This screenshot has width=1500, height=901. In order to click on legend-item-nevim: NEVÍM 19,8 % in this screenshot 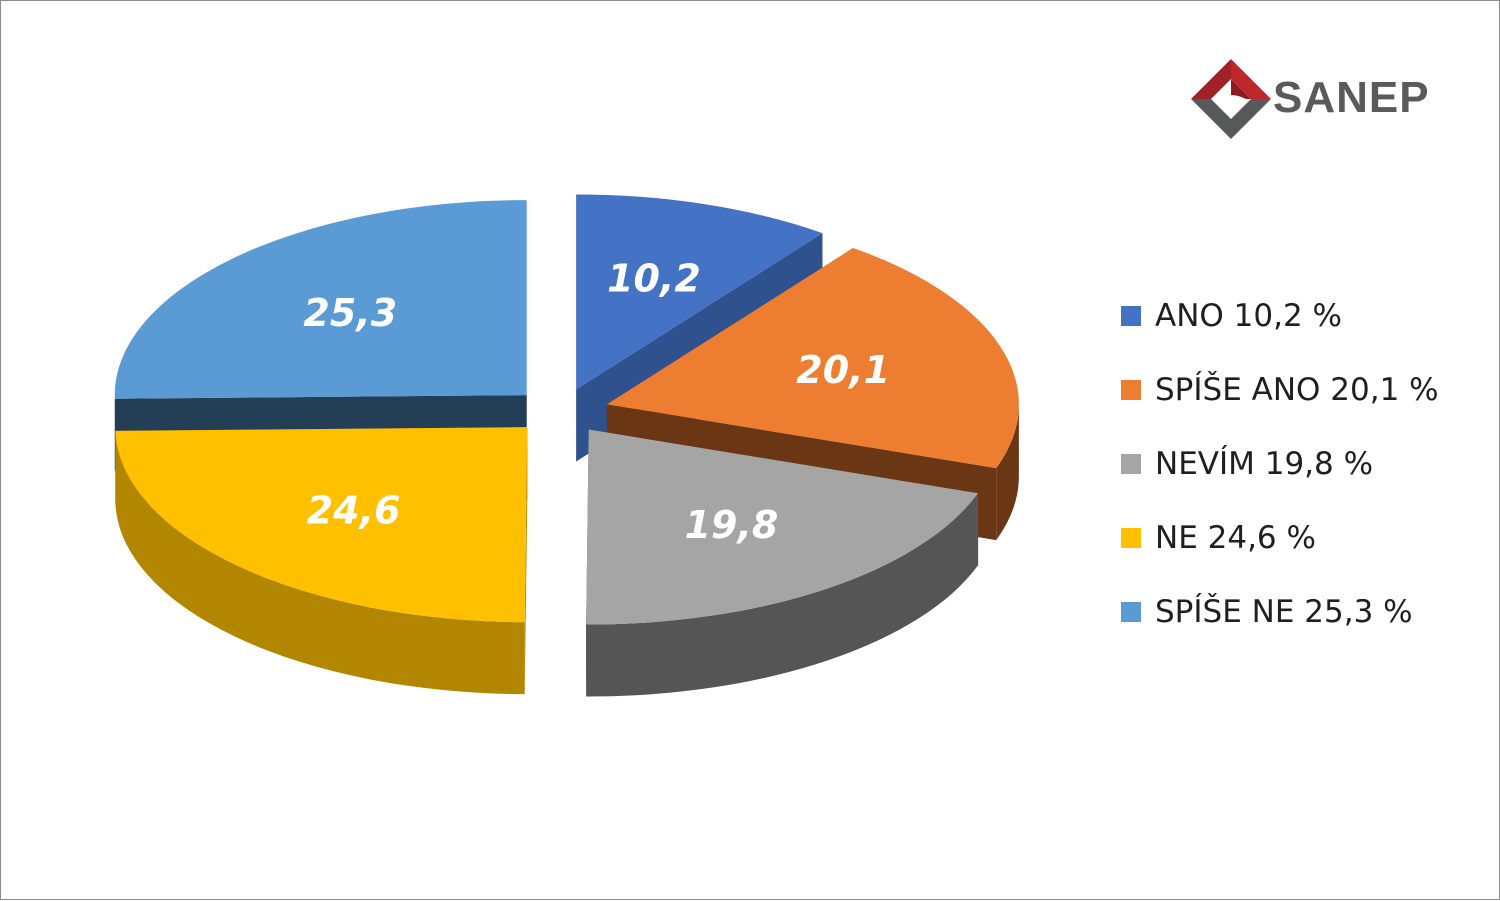, I will do `click(1306, 464)`.